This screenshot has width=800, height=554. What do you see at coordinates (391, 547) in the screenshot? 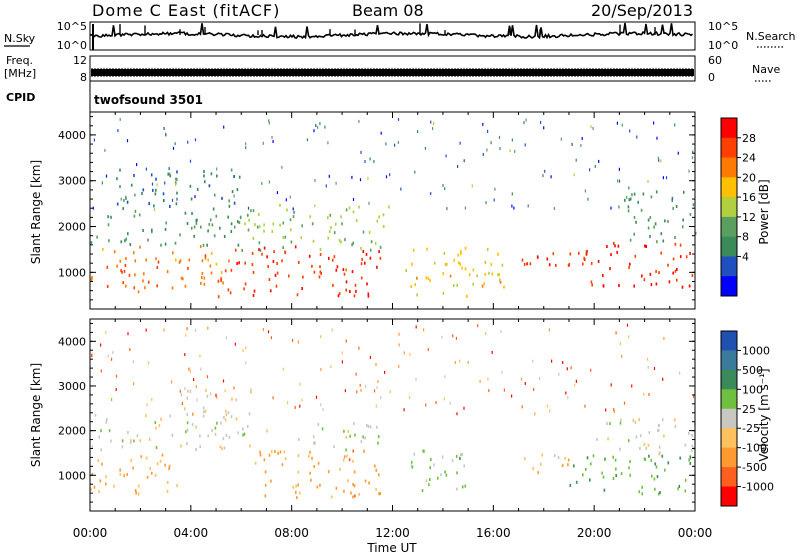
I see `x-axis-label: Time UT` at bounding box center [391, 547].